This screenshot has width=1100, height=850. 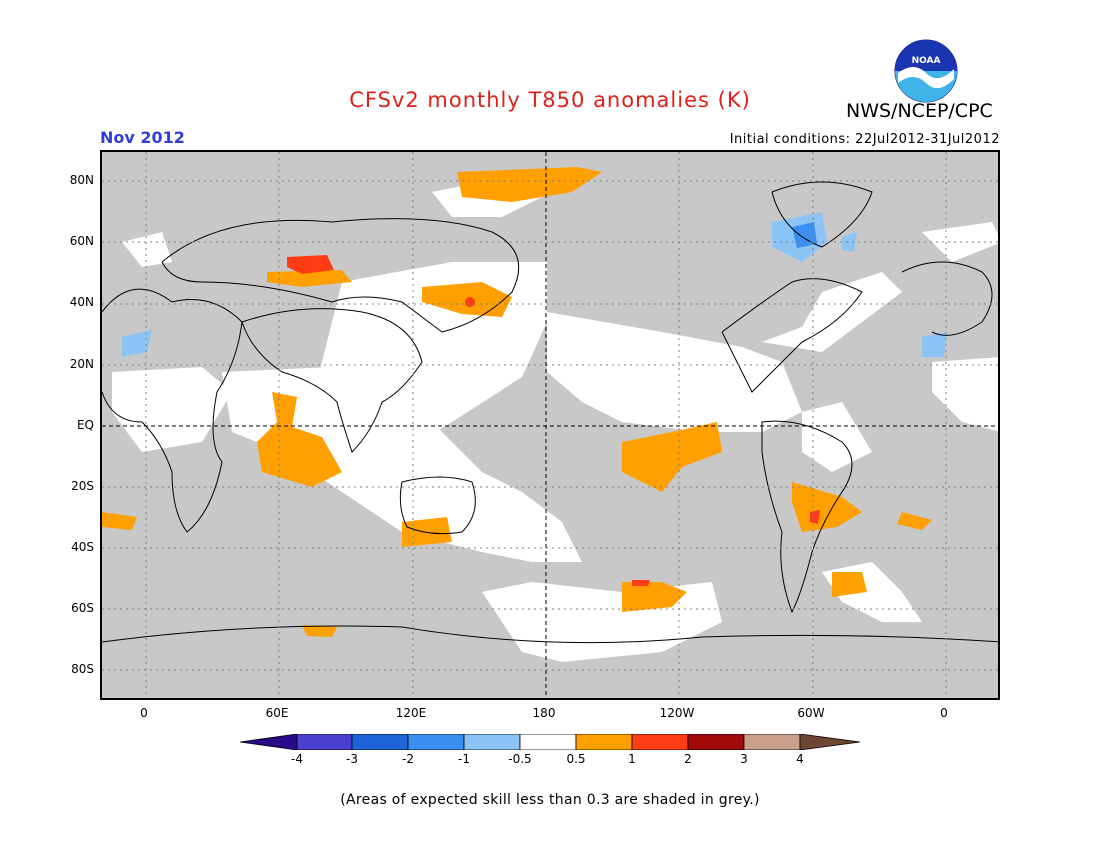 What do you see at coordinates (464, 759) in the screenshot?
I see `colorbar-tick-label: -1` at bounding box center [464, 759].